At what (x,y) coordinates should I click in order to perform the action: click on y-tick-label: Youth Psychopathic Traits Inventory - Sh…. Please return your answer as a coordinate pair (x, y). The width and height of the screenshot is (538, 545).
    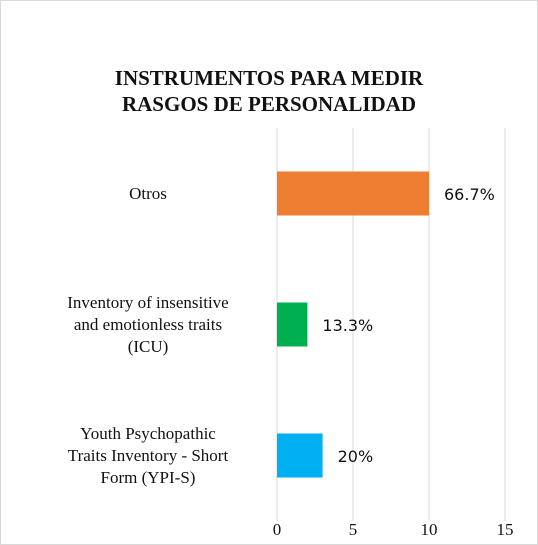
    Looking at the image, I should click on (148, 455).